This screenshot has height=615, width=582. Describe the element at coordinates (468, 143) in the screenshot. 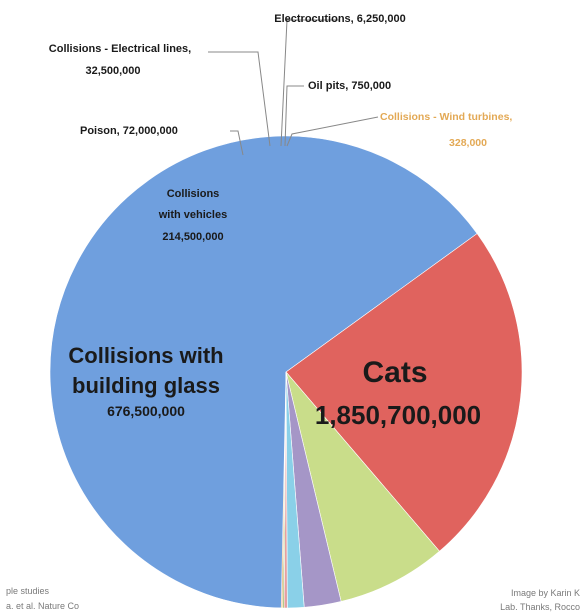

I see `label-wind-line2: 328,000` at that location.